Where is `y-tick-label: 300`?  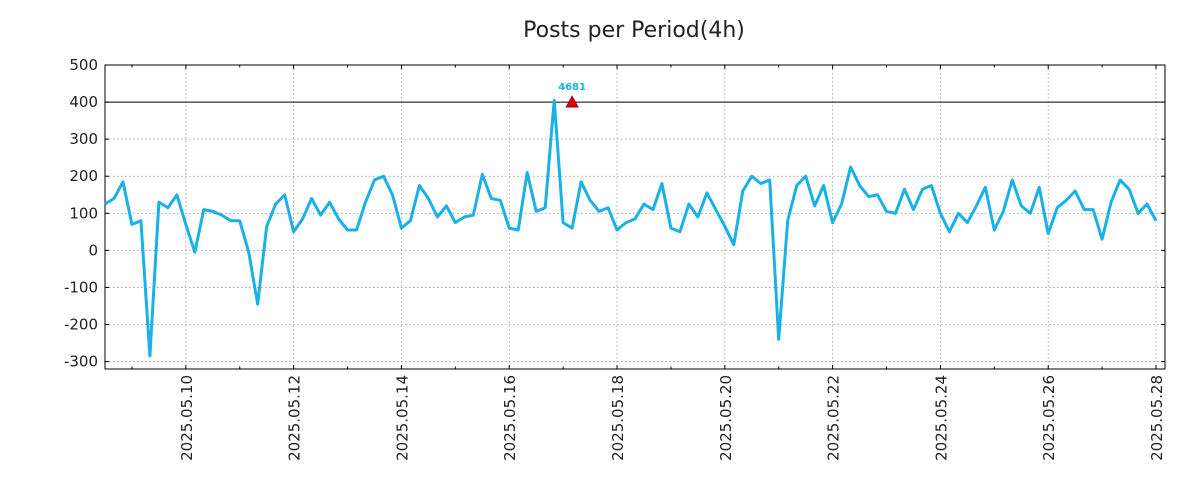
y-tick-label: 300 is located at coordinates (83, 139).